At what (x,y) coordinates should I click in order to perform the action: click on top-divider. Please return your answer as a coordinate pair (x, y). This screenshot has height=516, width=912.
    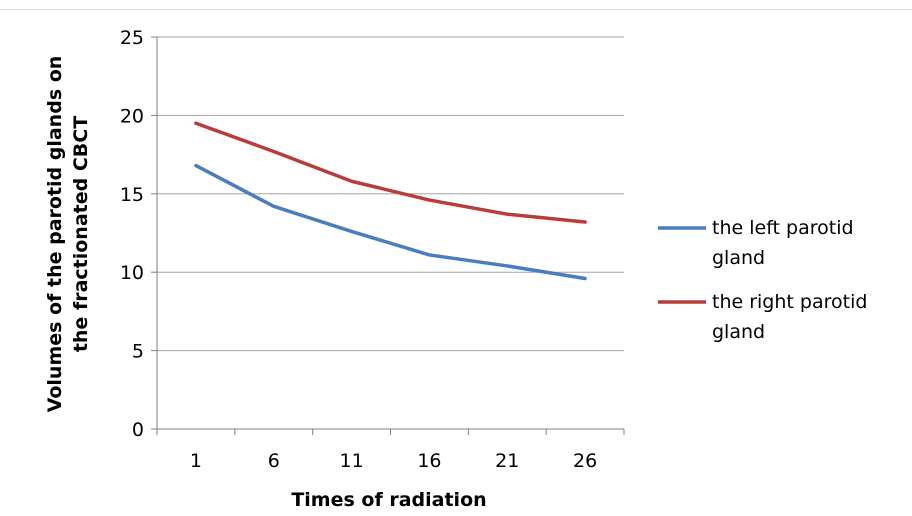
    Looking at the image, I should click on (456, 9).